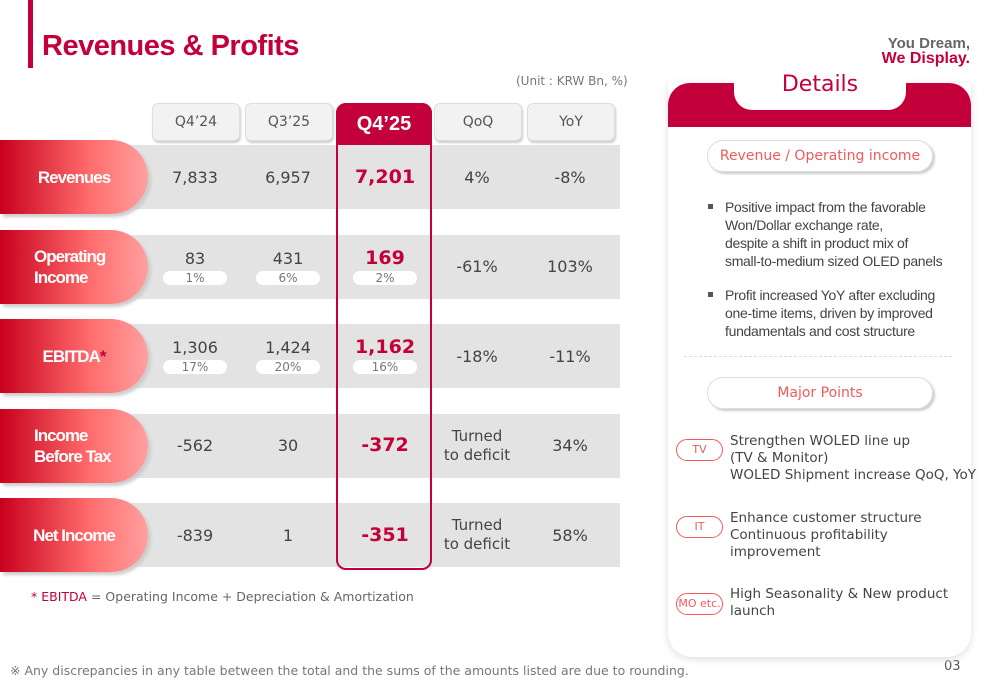 This screenshot has width=1000, height=685. I want to click on row-label-text: Revenues, so click(74, 177).